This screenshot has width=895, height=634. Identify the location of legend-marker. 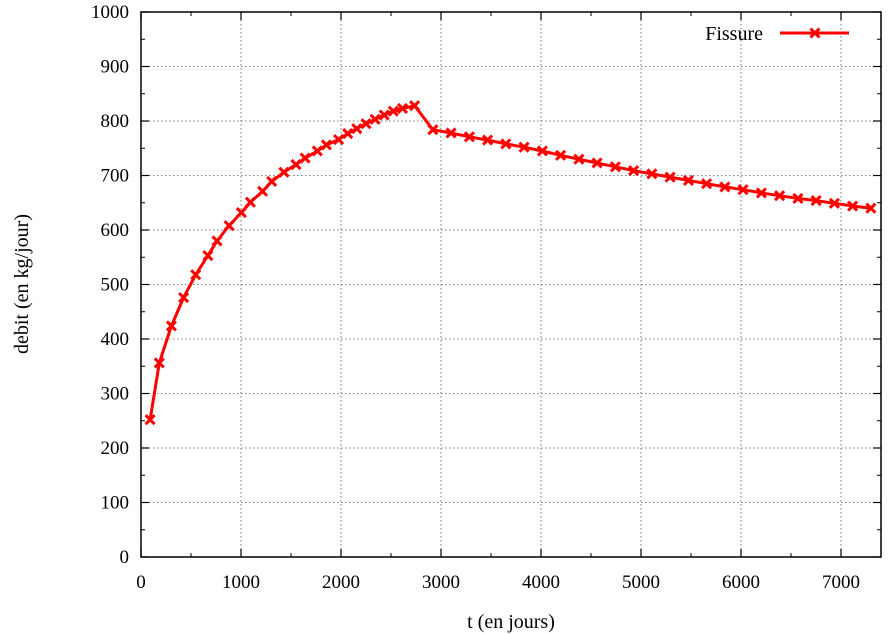
(815, 33).